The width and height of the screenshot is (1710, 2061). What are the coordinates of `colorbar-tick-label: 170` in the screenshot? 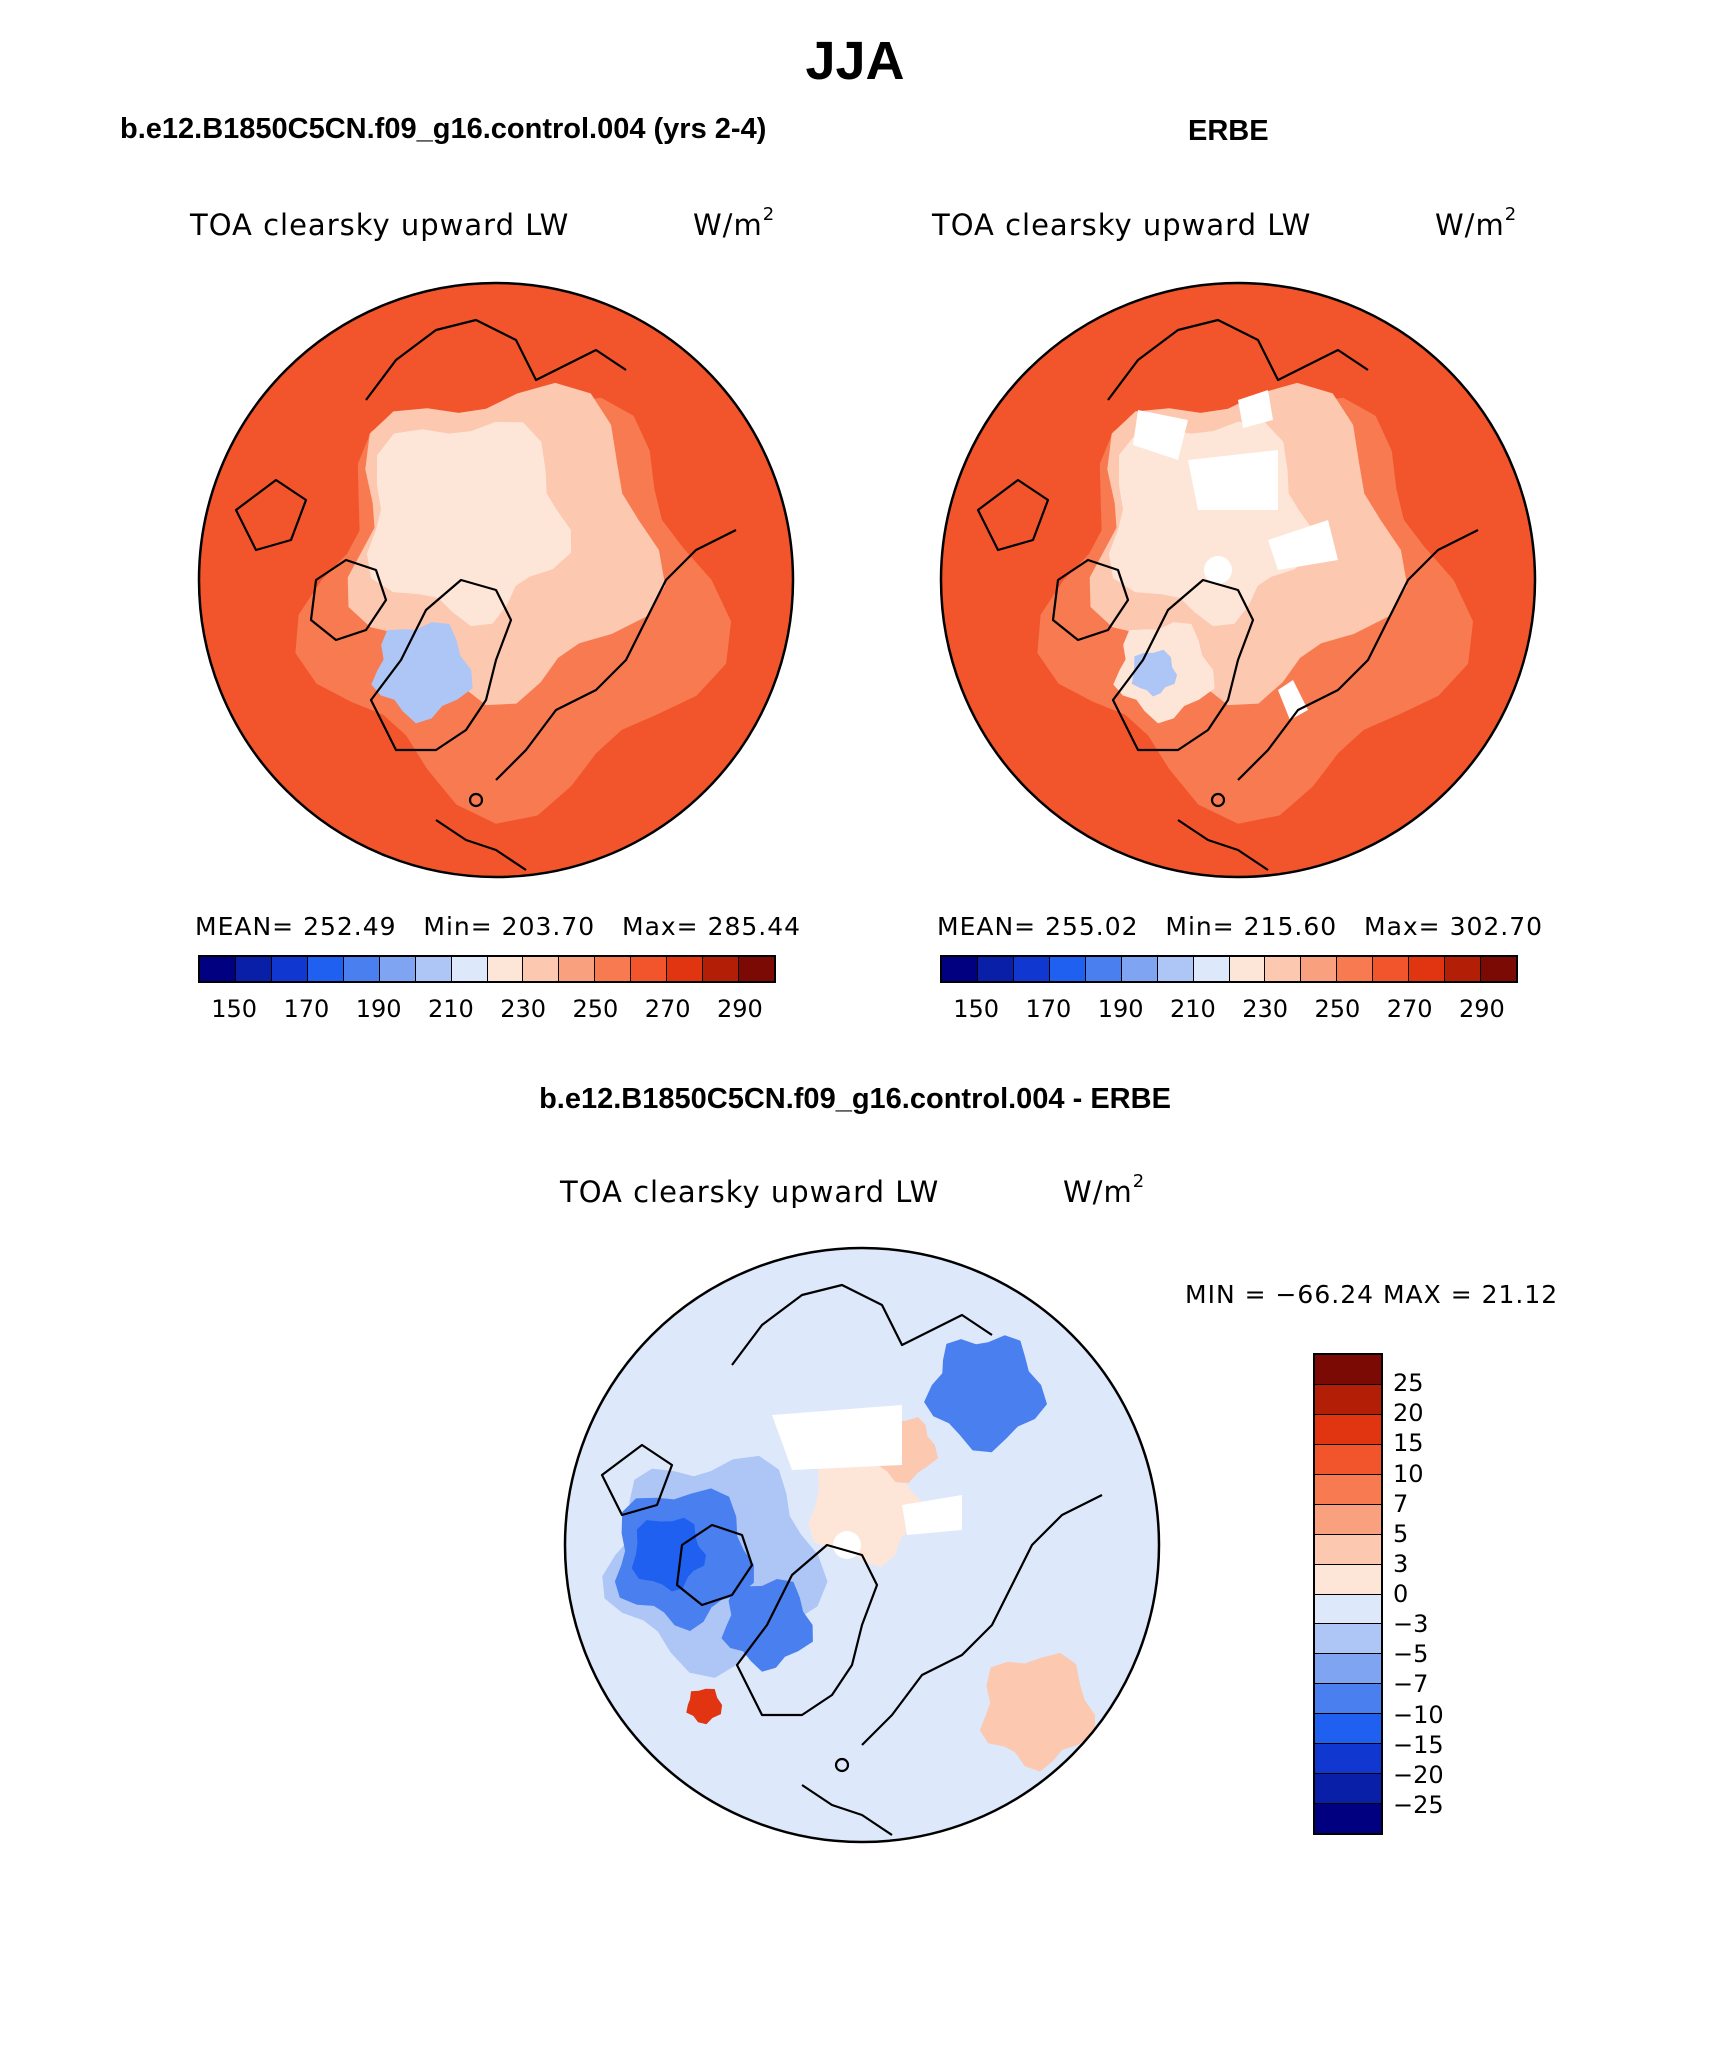 It's located at (1048, 1009).